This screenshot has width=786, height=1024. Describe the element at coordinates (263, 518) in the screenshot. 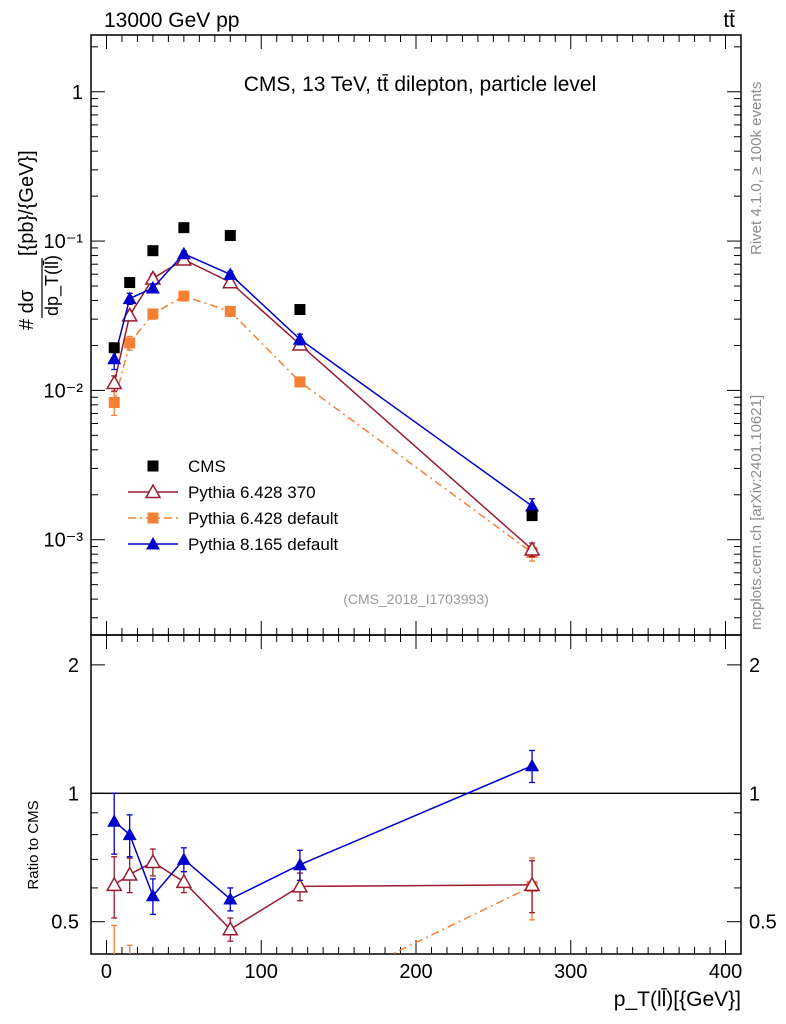

I see `legend-label-pythia-6-428-default: Pythia 6.428 default` at that location.